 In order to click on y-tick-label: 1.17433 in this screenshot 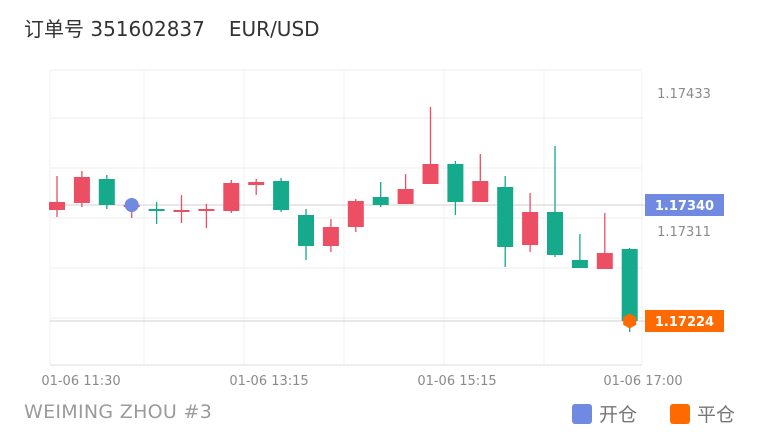, I will do `click(684, 94)`.